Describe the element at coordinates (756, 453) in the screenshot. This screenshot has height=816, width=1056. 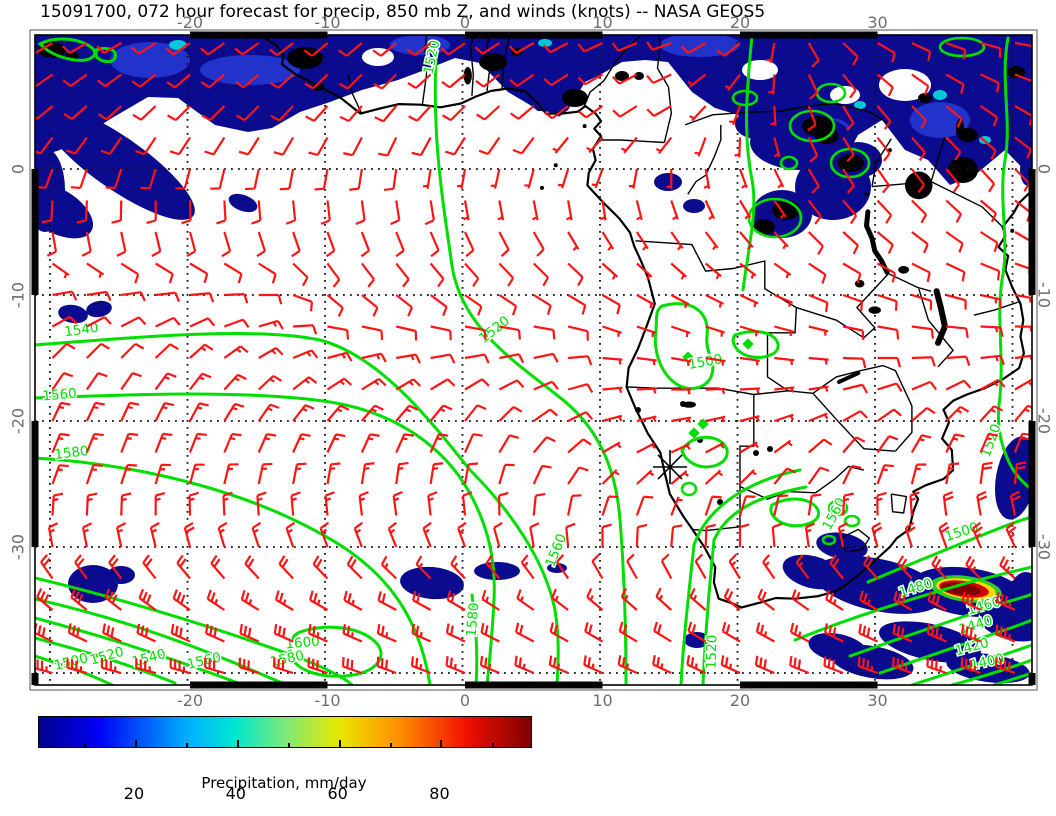
I see `salt-pan-dot` at that location.